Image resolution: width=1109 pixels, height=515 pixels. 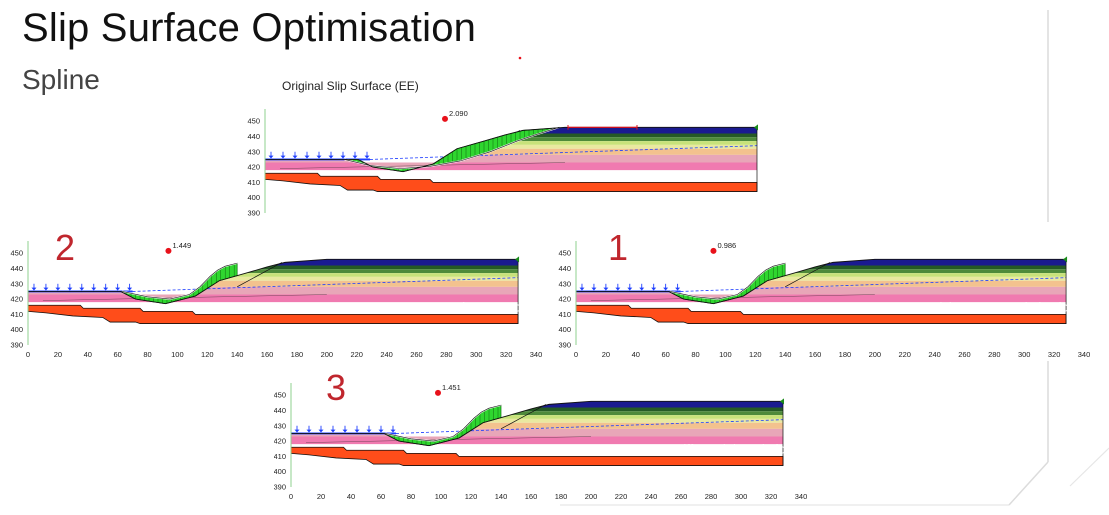 I want to click on layer-tan, so click(x=602, y=151).